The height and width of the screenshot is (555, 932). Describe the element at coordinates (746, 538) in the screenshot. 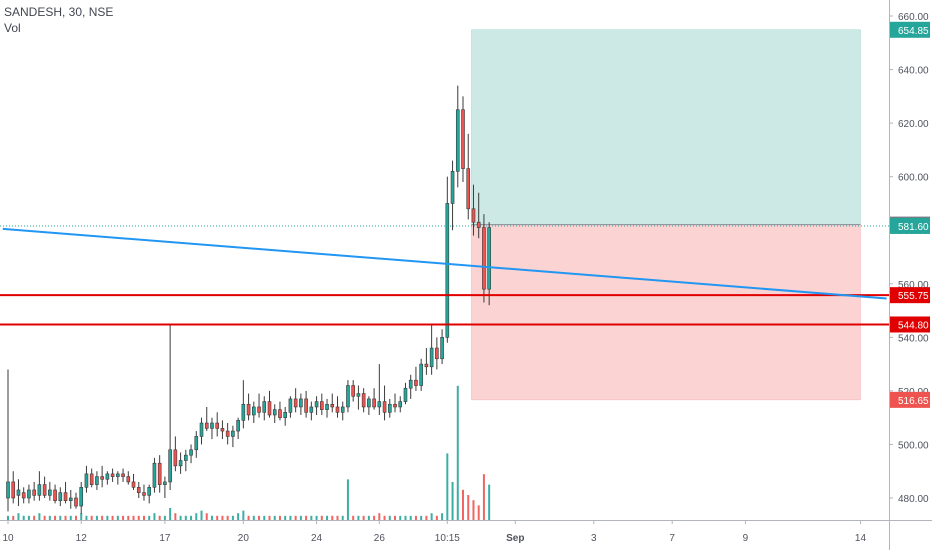

I see `x-tick-label: 9` at that location.